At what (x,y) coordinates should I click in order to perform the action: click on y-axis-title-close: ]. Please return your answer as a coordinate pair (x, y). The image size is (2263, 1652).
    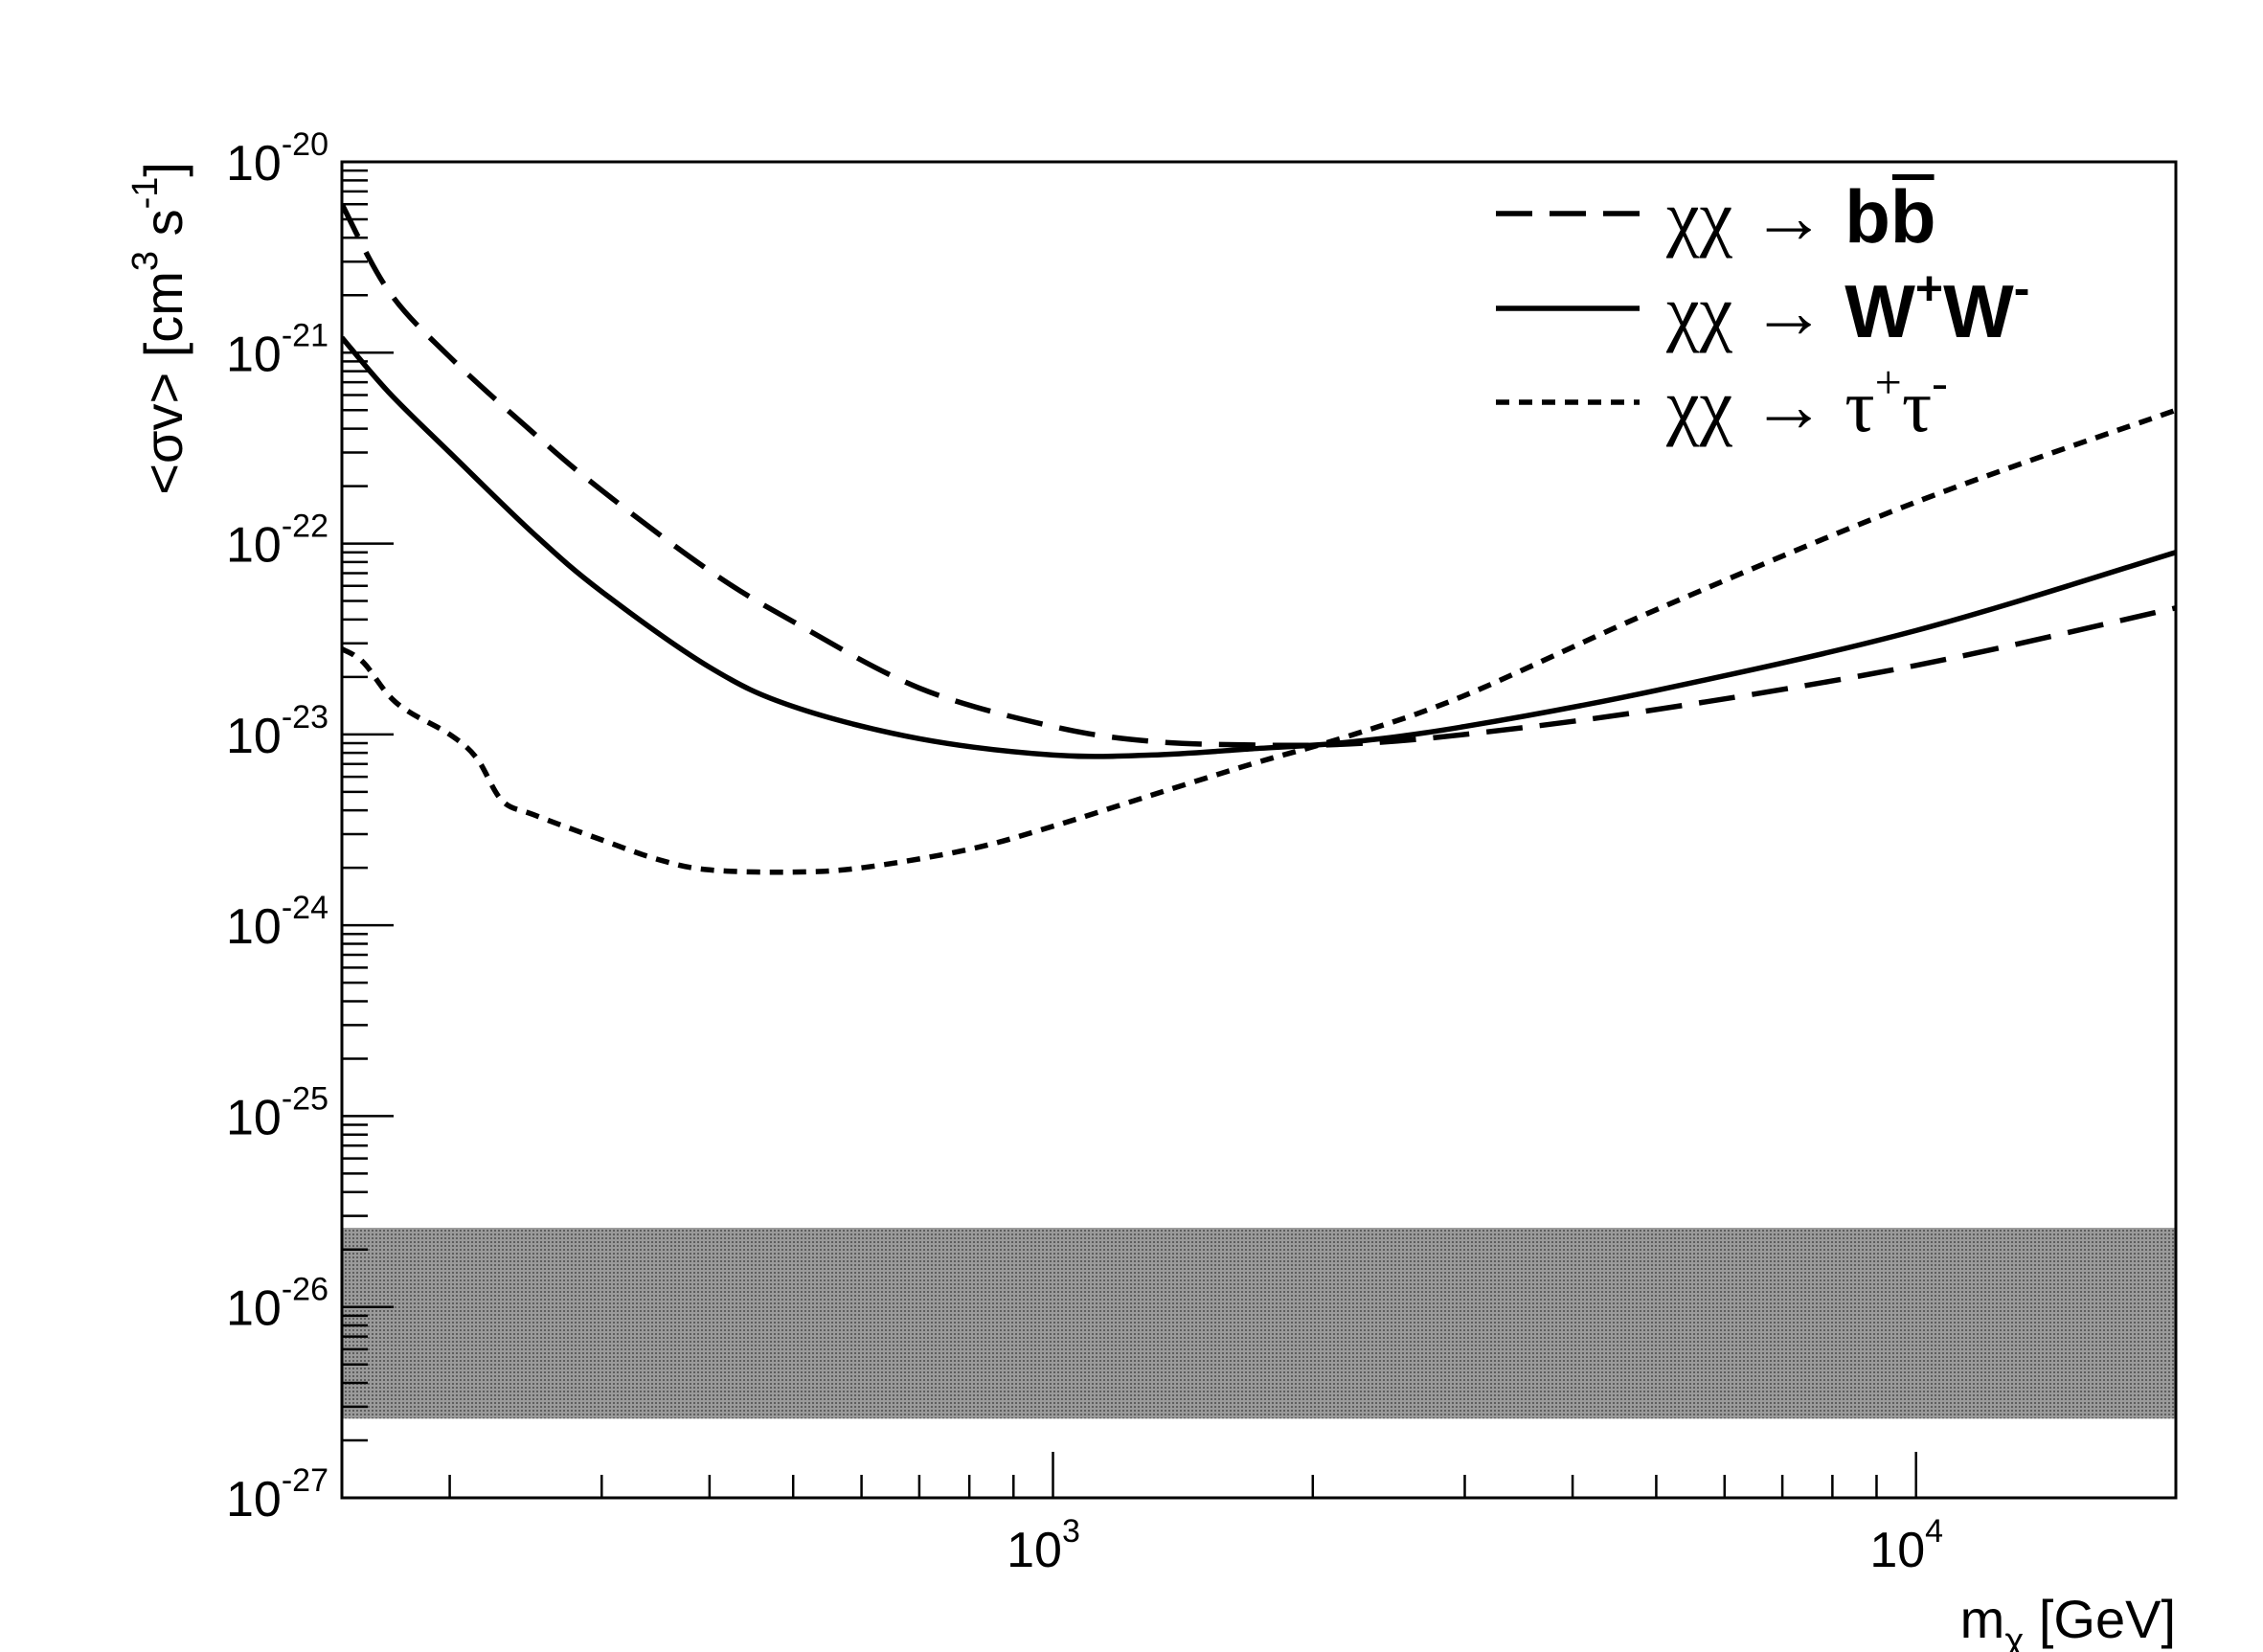
    Looking at the image, I should click on (163, 169).